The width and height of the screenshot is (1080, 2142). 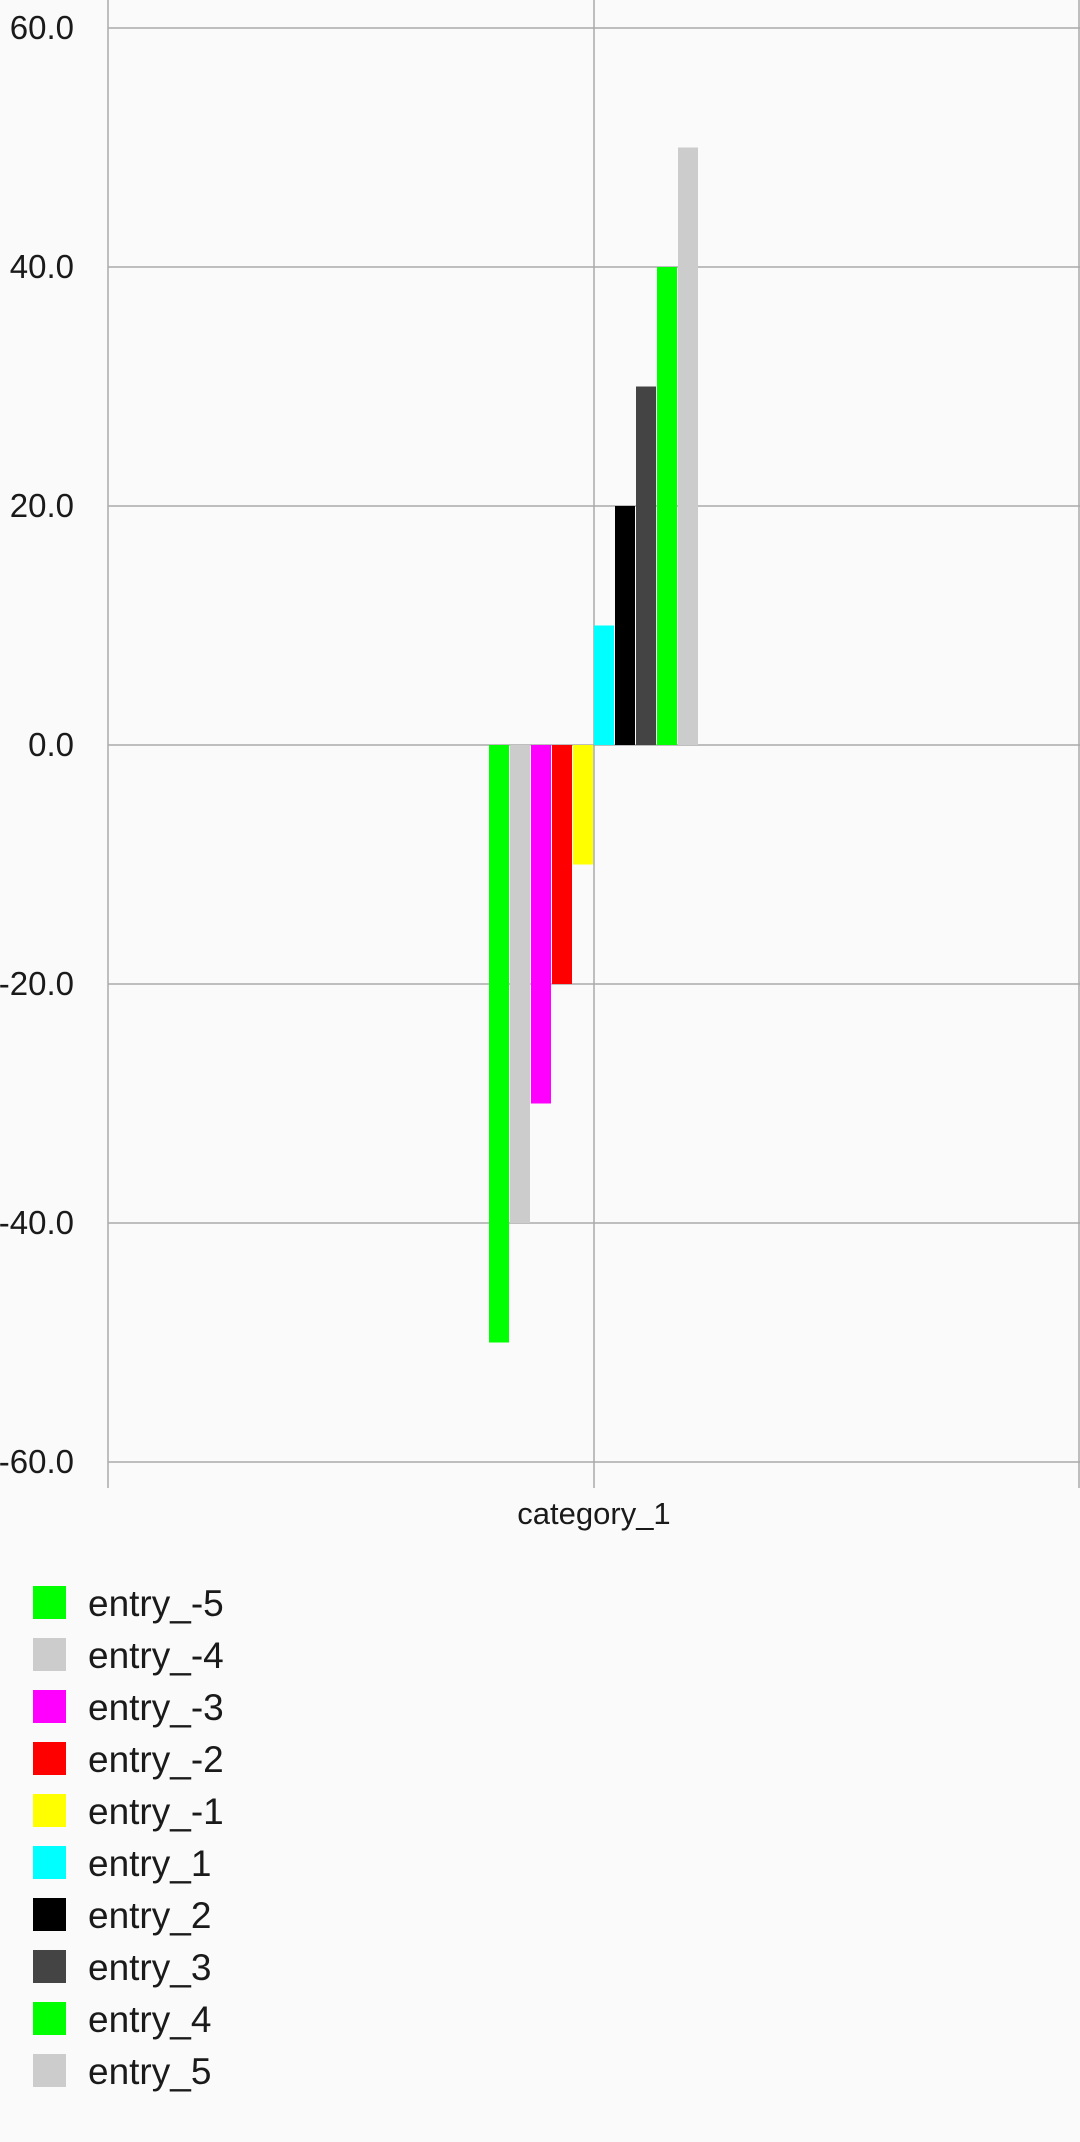 I want to click on y-tick-label: 20.0, so click(x=42, y=505).